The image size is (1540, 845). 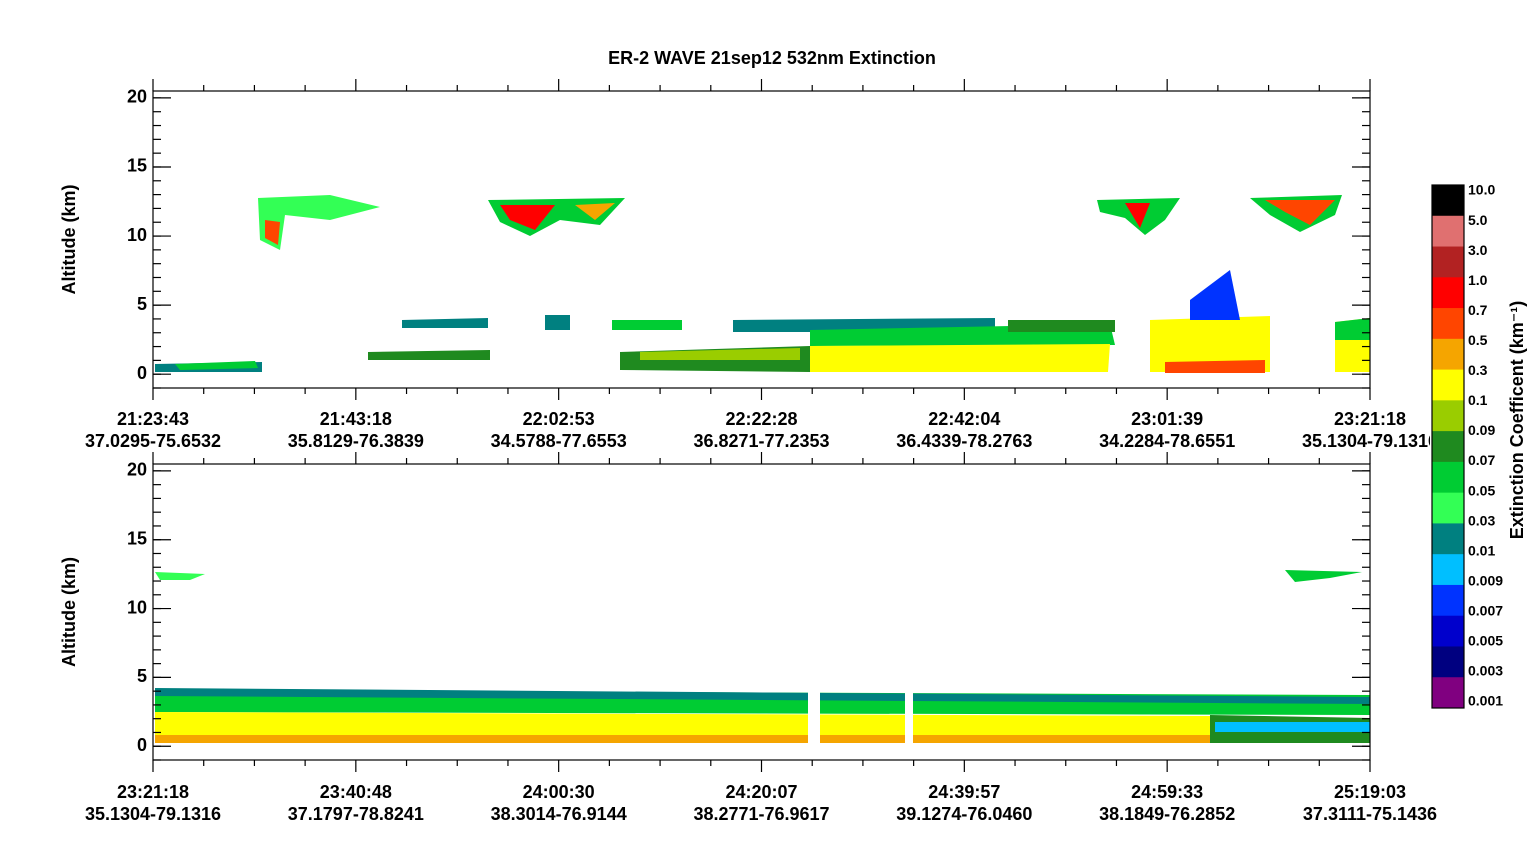 I want to click on colorbar-label: 0.07, so click(x=1481, y=460).